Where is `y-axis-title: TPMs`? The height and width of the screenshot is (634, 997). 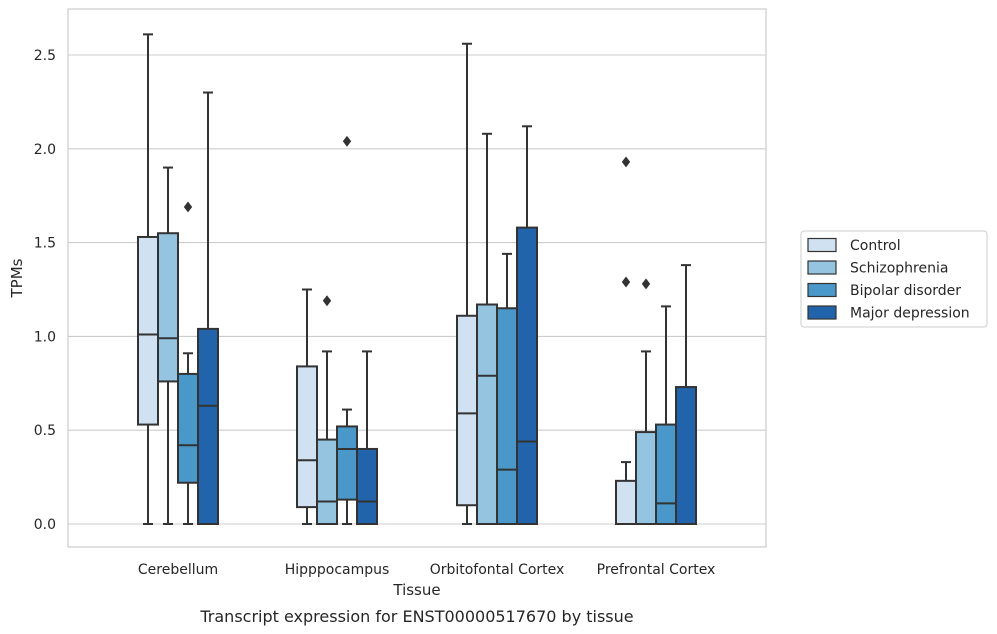 y-axis-title: TPMs is located at coordinates (17, 278).